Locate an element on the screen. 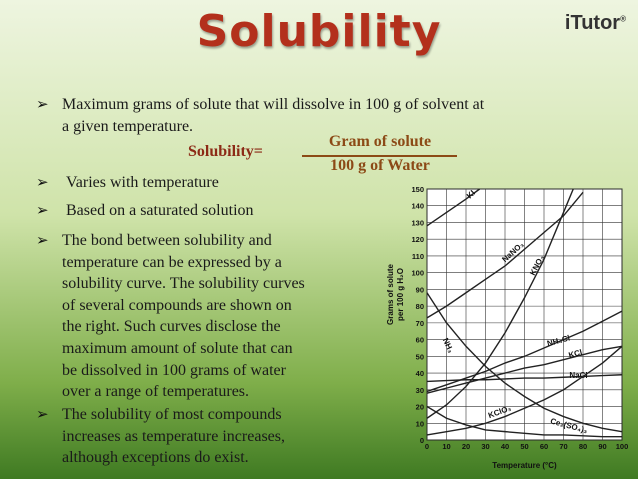 The height and width of the screenshot is (479, 638). x-tick-label: 80 is located at coordinates (583, 446).